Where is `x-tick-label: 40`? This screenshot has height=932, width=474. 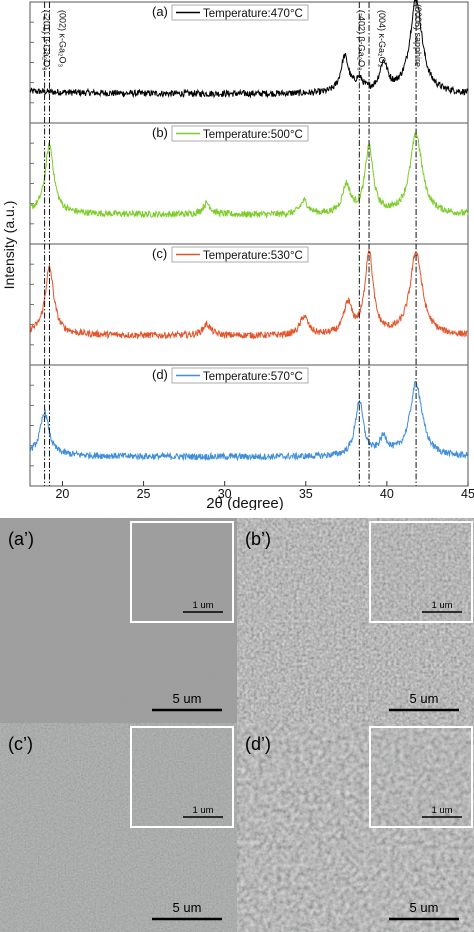
x-tick-label: 40 is located at coordinates (387, 494).